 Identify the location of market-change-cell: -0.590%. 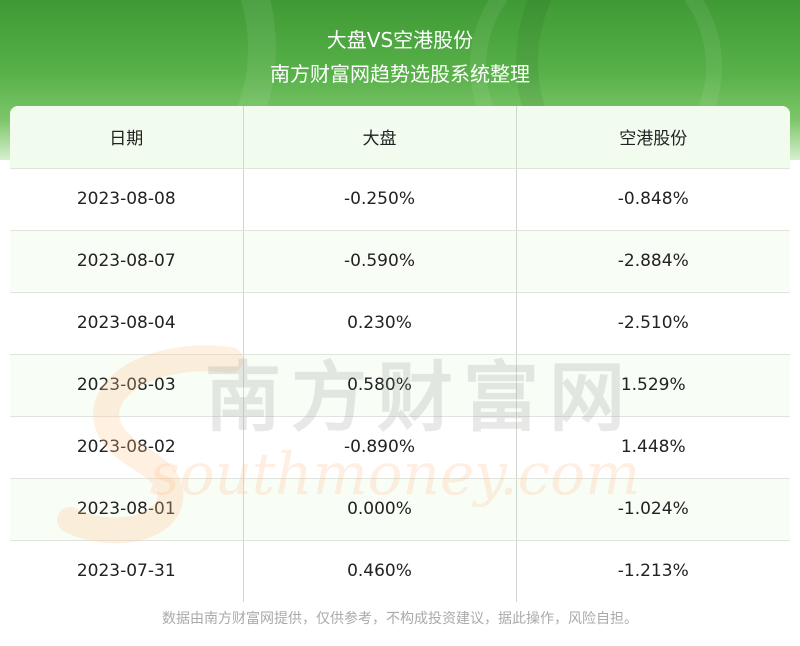
(380, 261).